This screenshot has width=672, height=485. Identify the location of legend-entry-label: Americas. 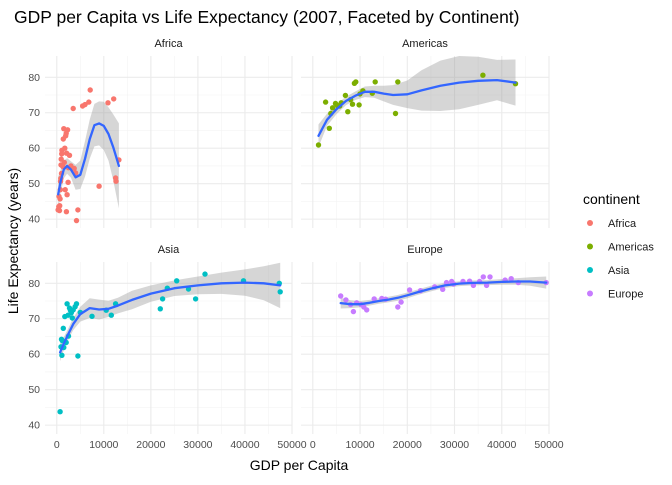
(631, 248).